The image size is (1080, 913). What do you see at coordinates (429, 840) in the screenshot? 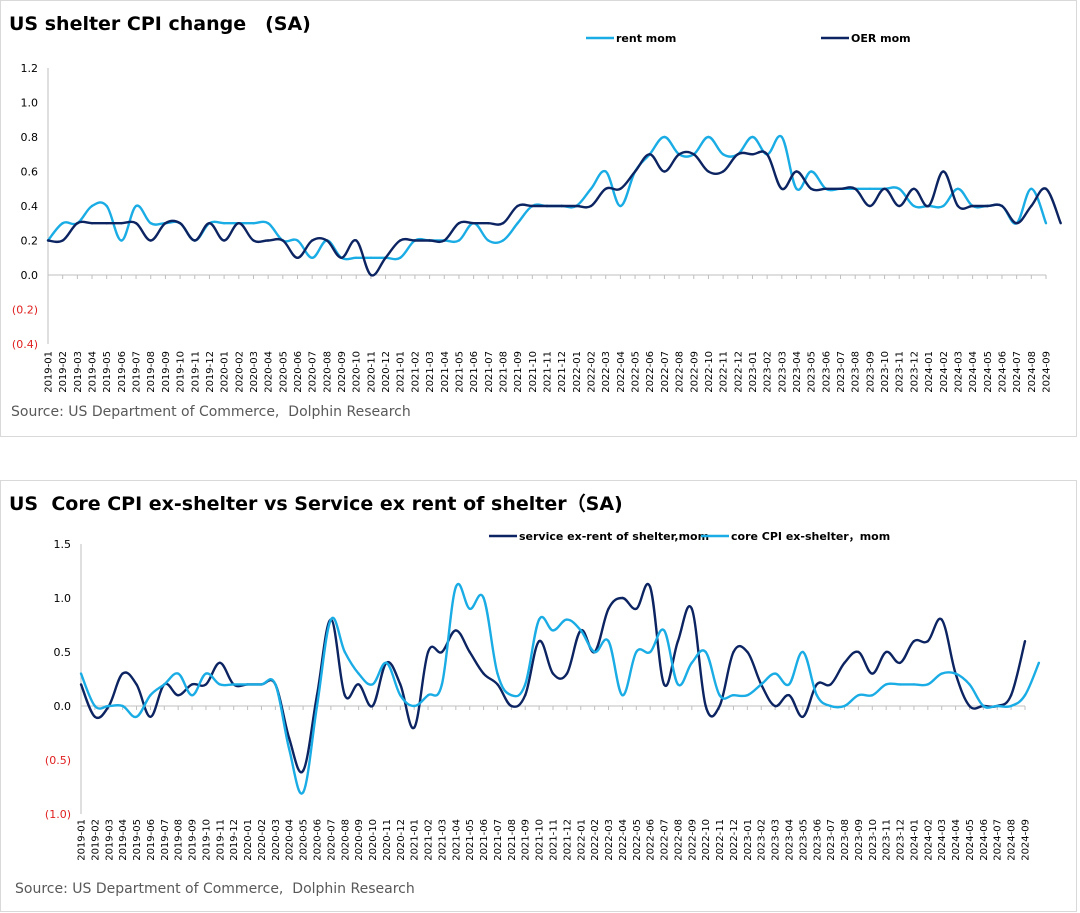
I see `x-tick-label: 2021-02` at bounding box center [429, 840].